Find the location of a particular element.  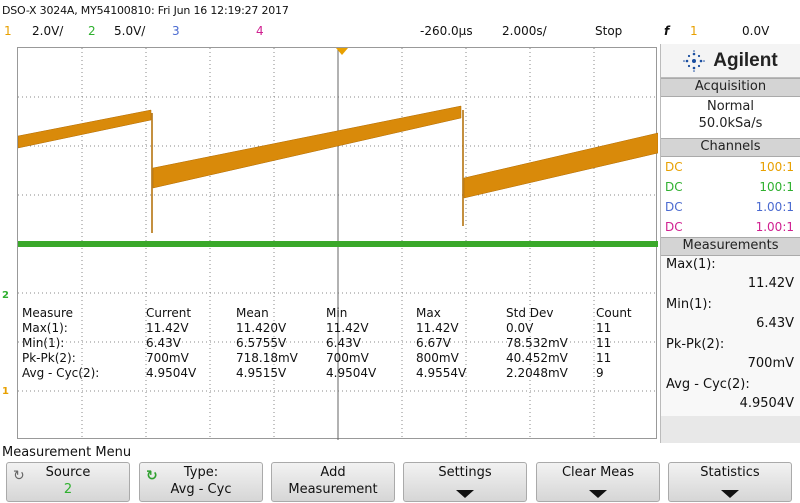

ch3-probe: 1.00:1 is located at coordinates (774, 207).